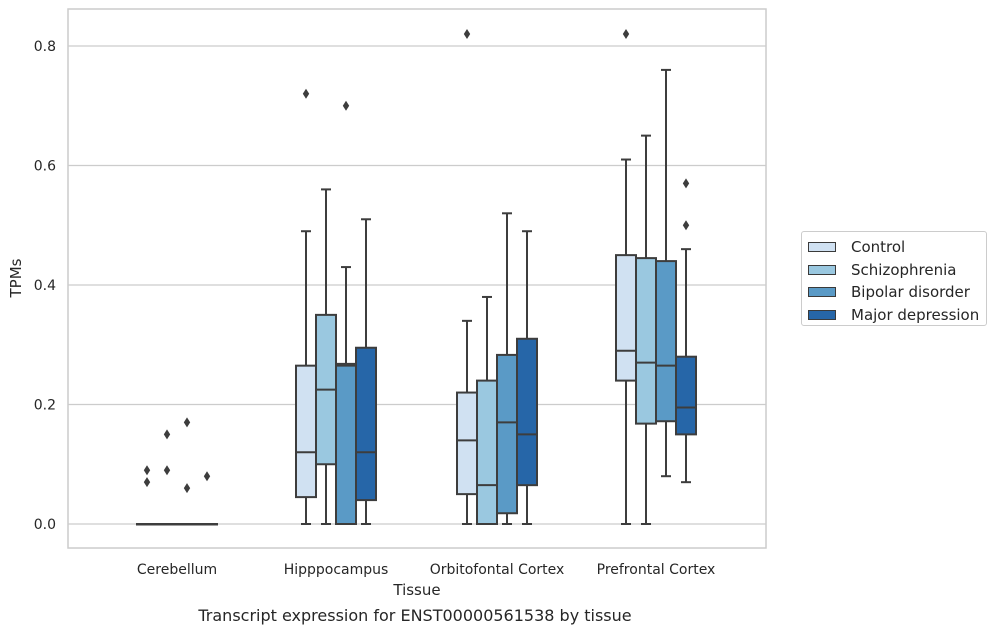 The image size is (997, 634). What do you see at coordinates (45, 167) in the screenshot?
I see `y-tick-label: 0.6` at bounding box center [45, 167].